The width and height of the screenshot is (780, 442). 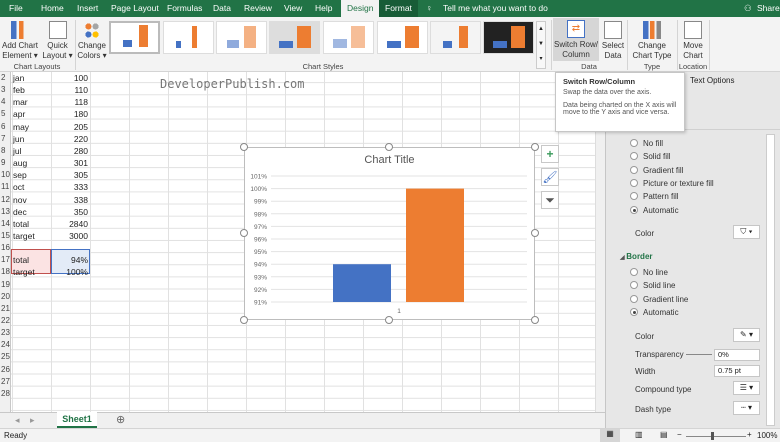 What do you see at coordinates (746, 388) in the screenshot?
I see `compound-type-dropdown: ☰ ▾` at bounding box center [746, 388].